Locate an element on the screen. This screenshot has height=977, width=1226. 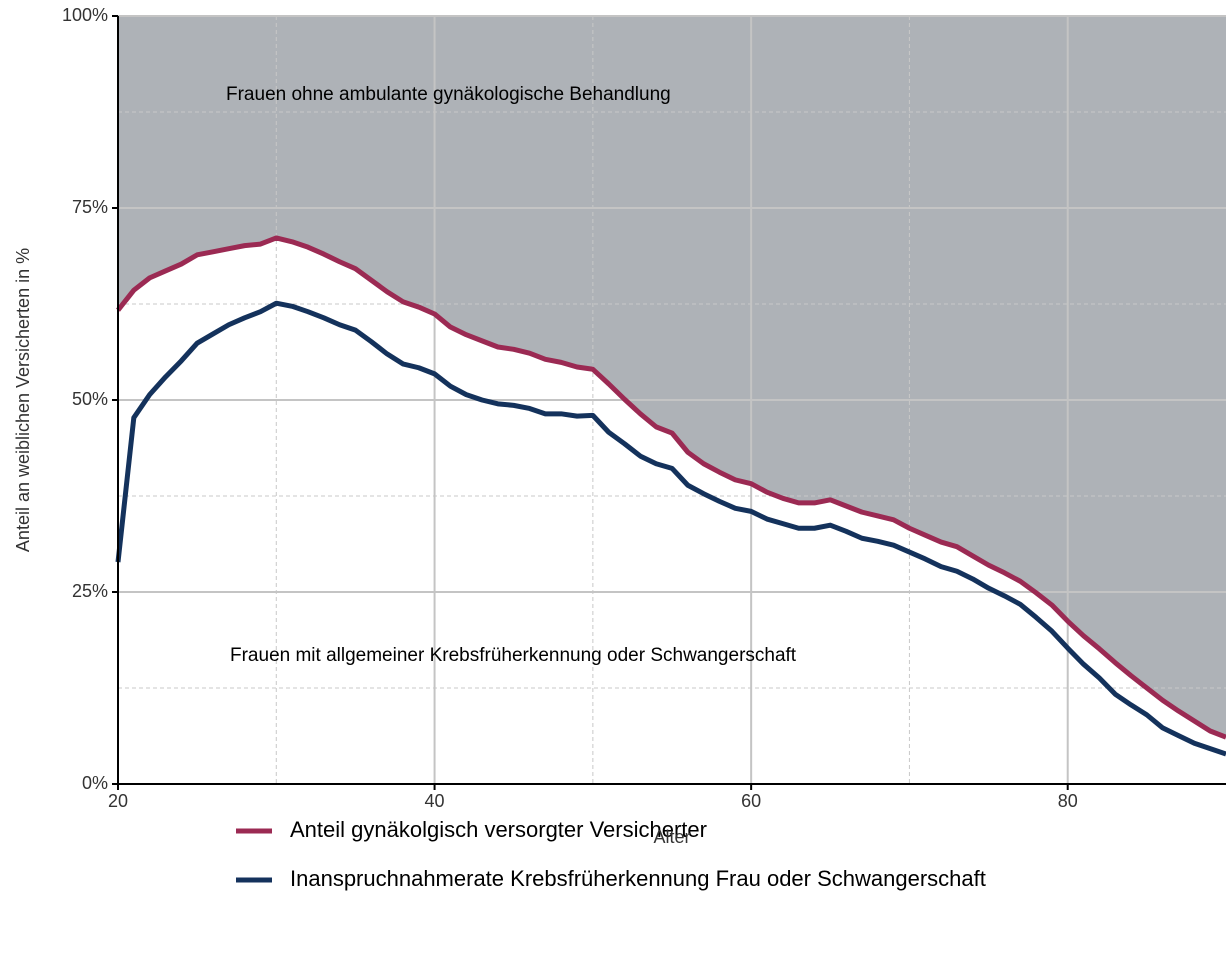
x-tick-label: 60 is located at coordinates (751, 801).